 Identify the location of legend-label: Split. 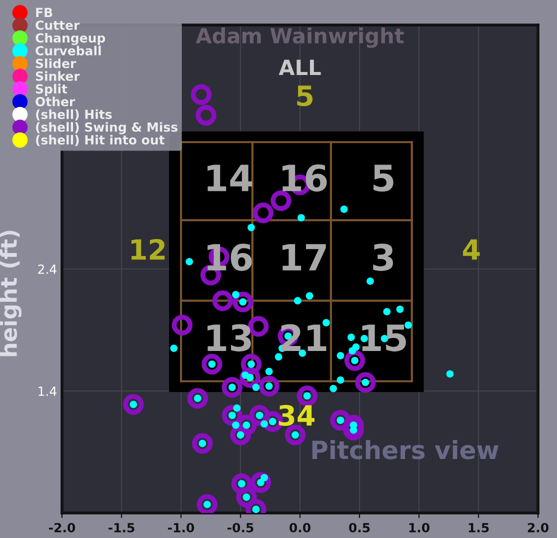
(52, 90).